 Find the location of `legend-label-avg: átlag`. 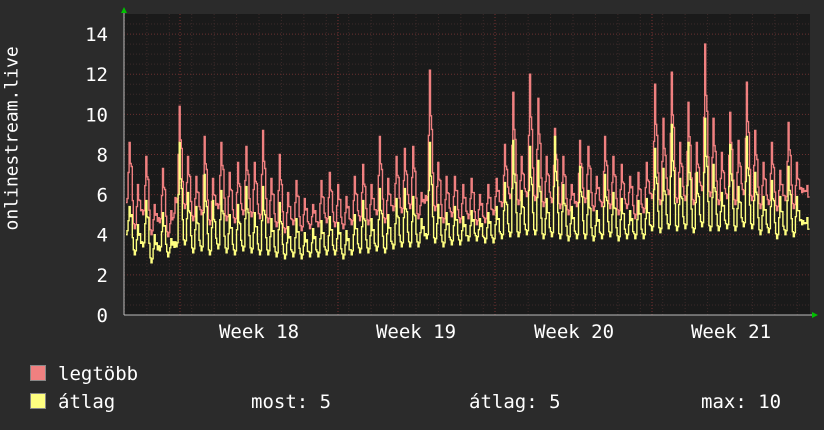

legend-label-avg: átlag is located at coordinates (87, 402).